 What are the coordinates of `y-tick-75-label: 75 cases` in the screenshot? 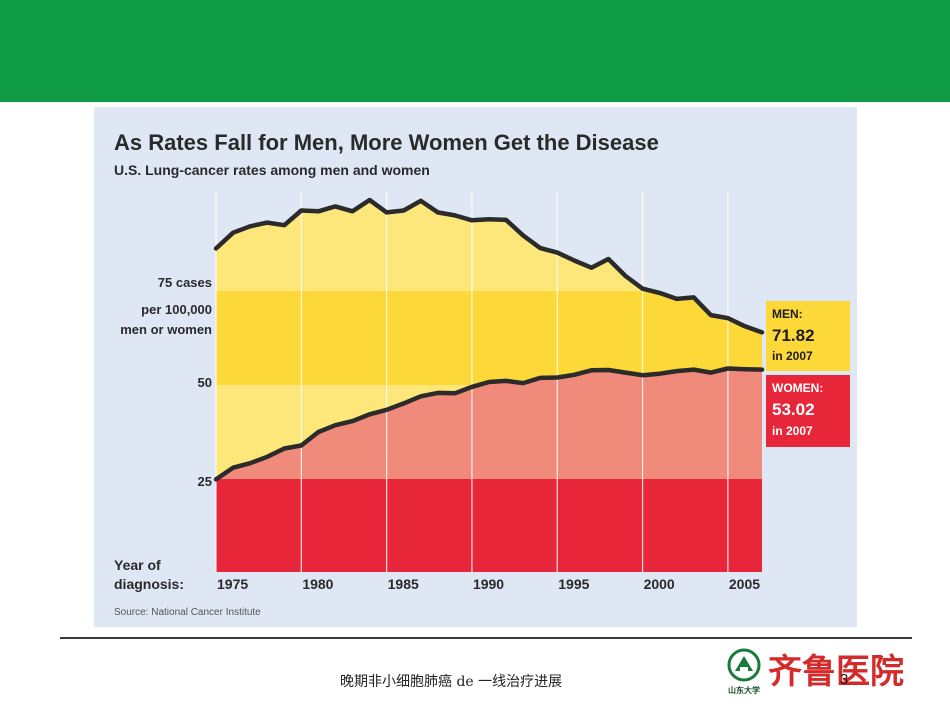 It's located at (185, 282).